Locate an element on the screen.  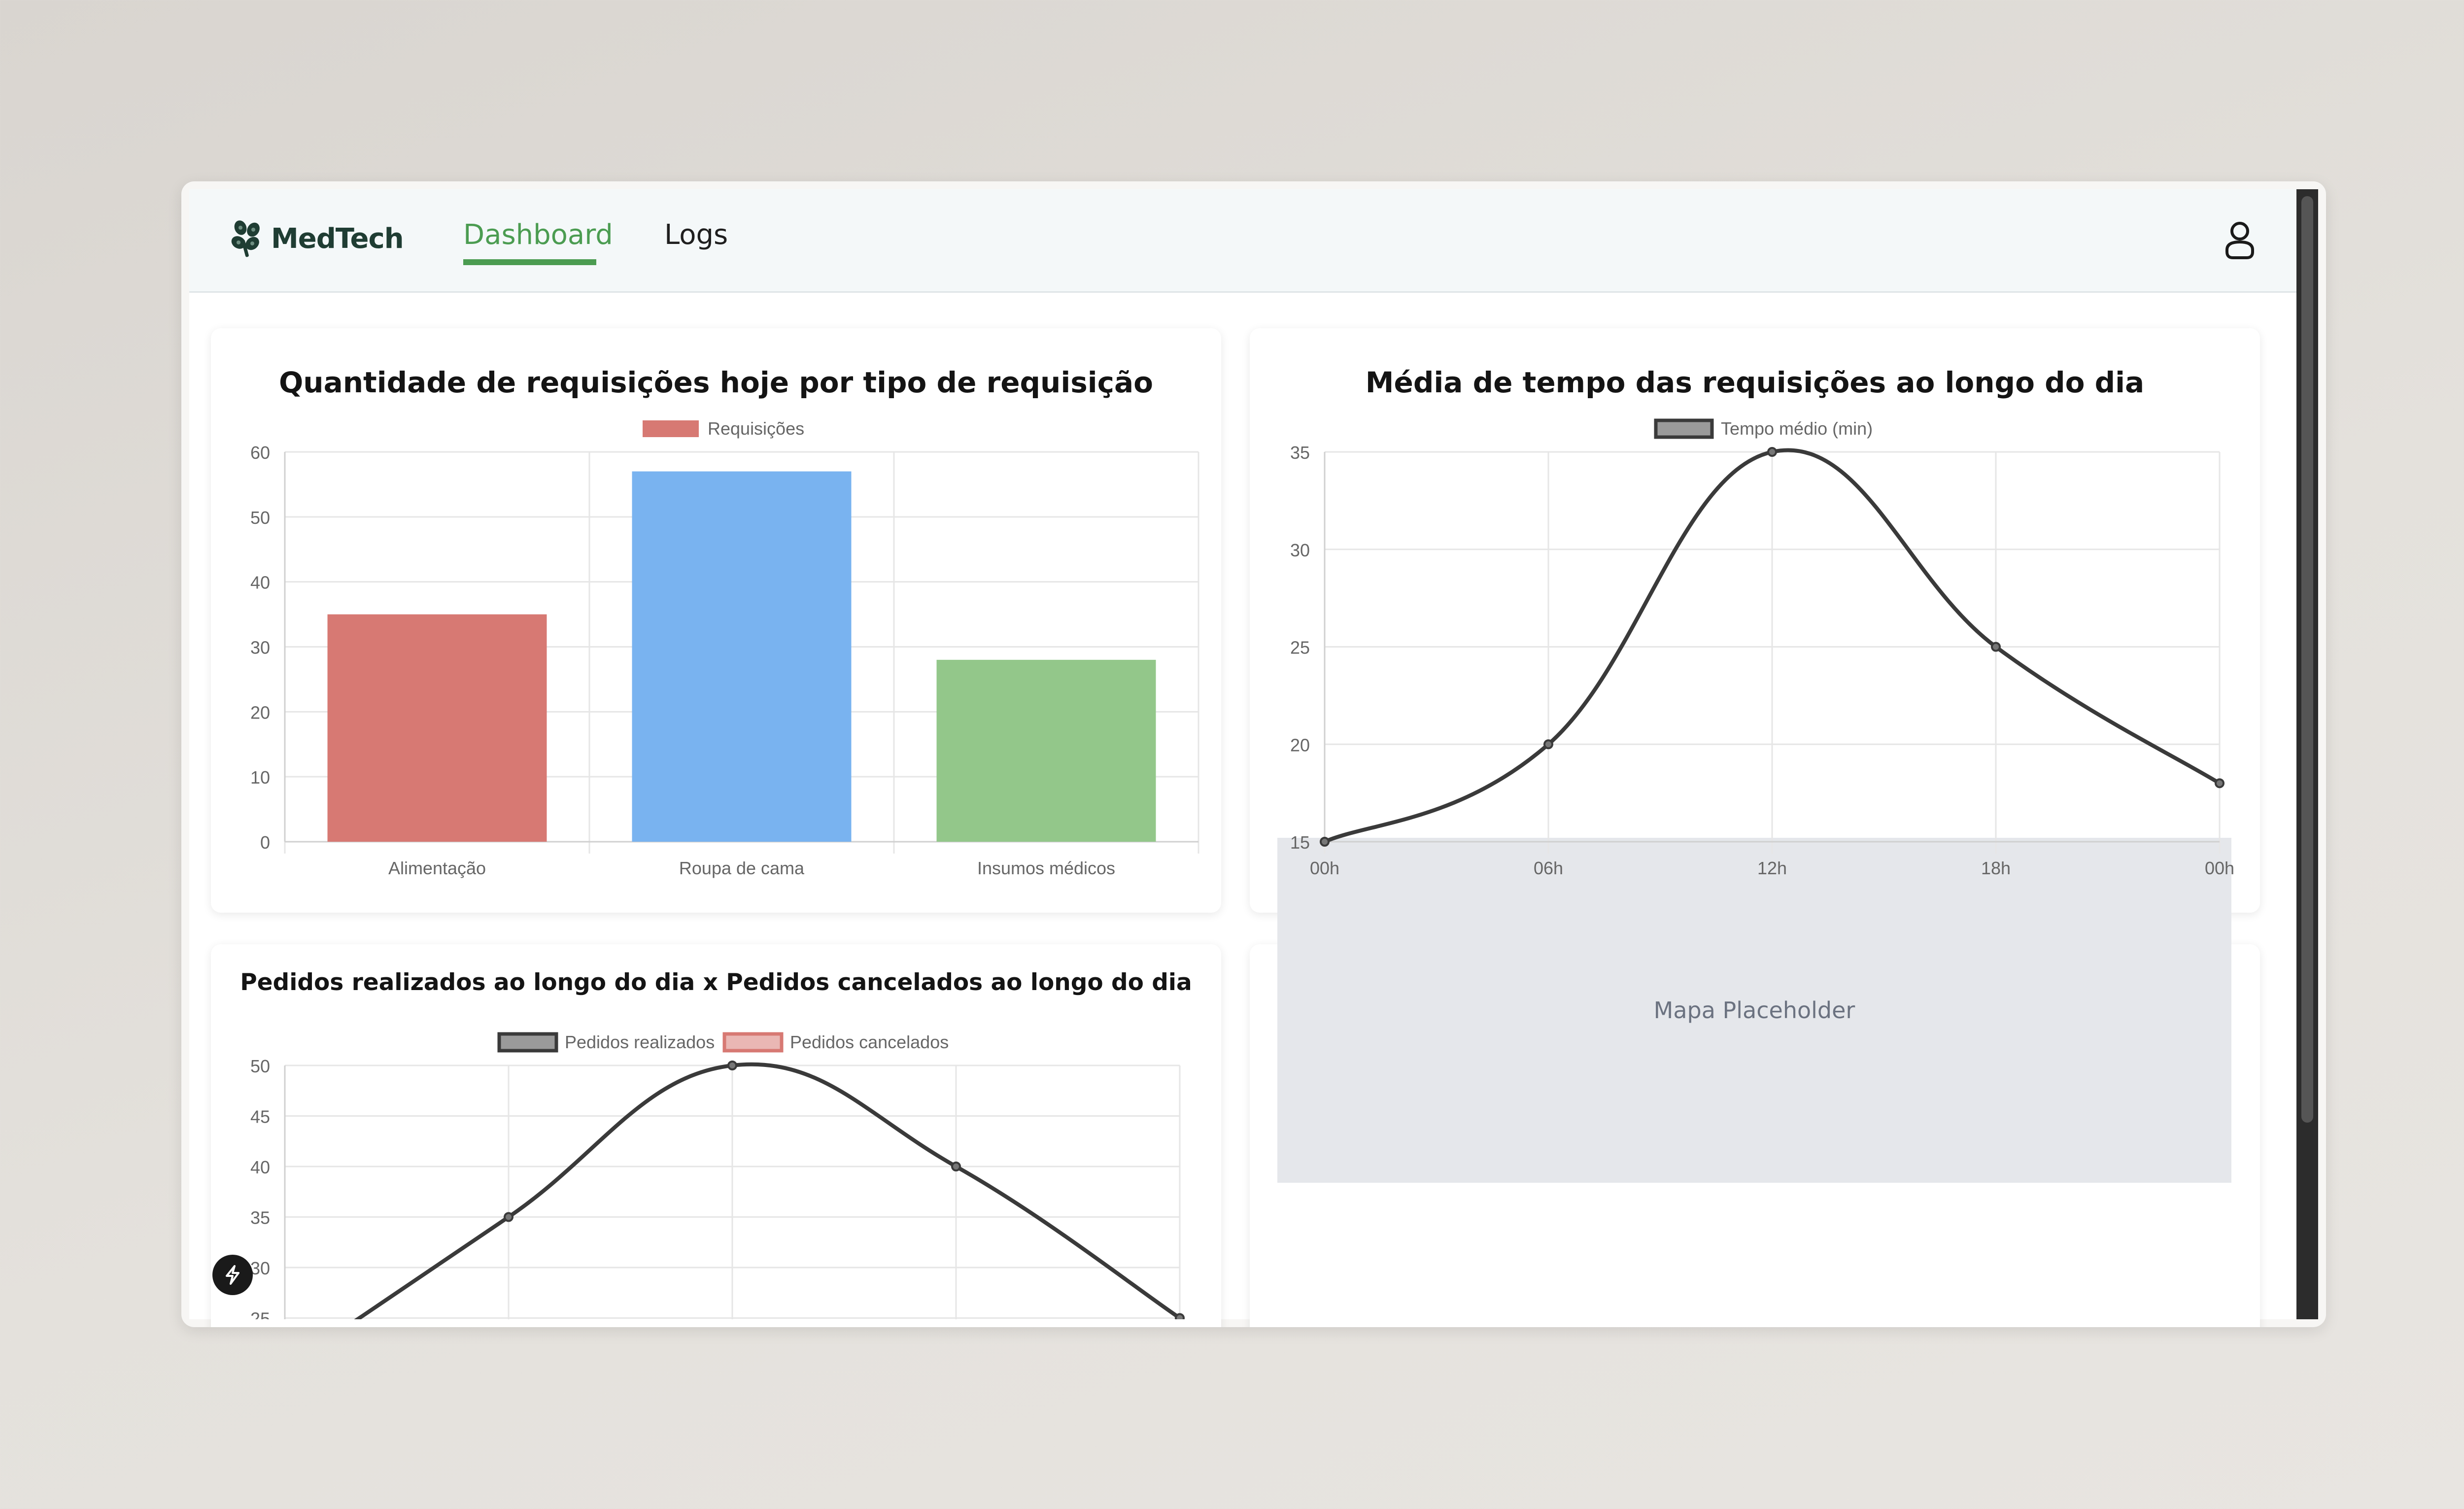
top-navbar: MedTech Dashboard Logs is located at coordinates (1242, 241).